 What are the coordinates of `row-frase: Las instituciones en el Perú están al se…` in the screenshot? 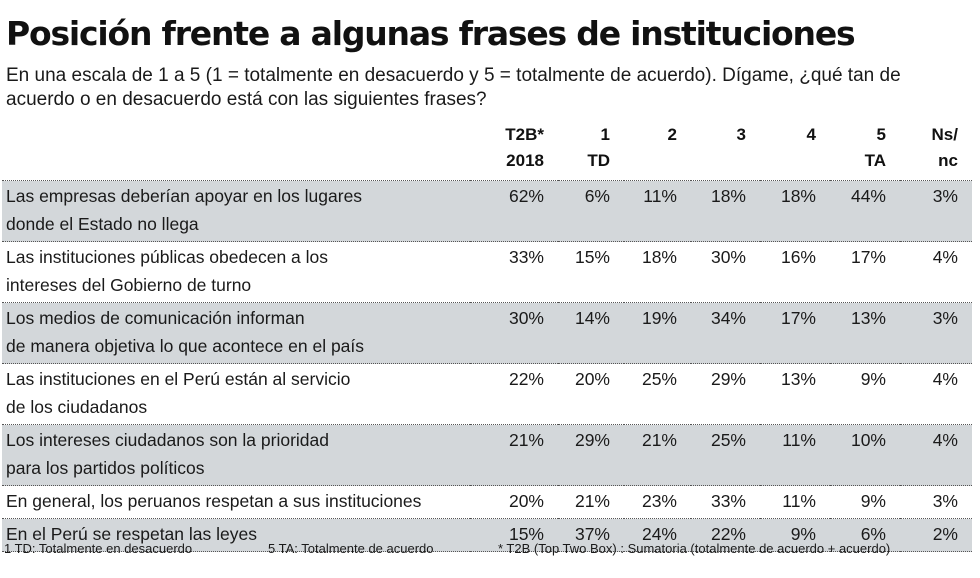 It's located at (236, 394).